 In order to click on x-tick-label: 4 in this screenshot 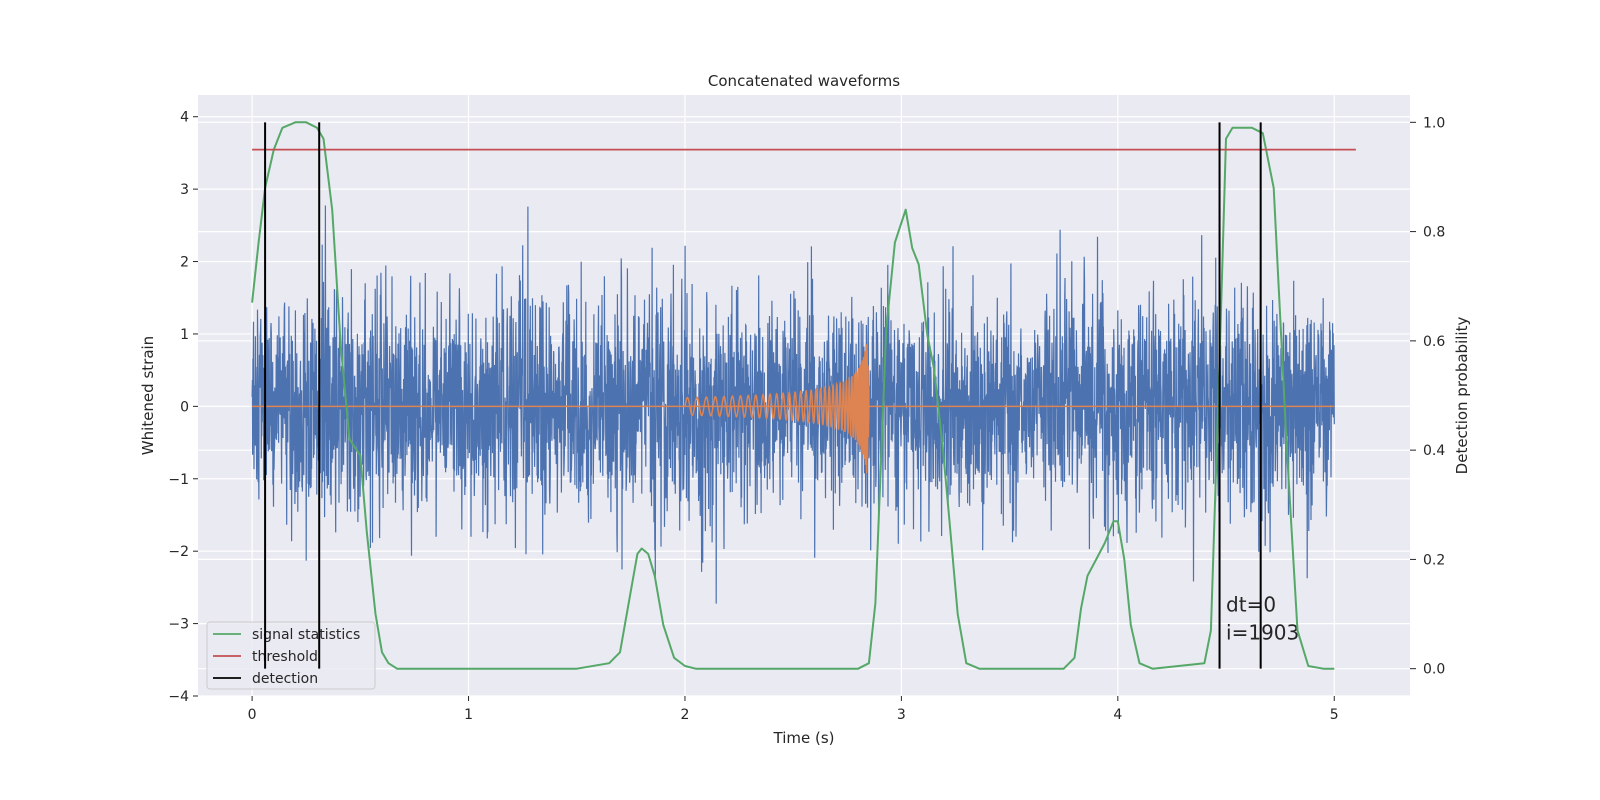, I will do `click(1117, 715)`.